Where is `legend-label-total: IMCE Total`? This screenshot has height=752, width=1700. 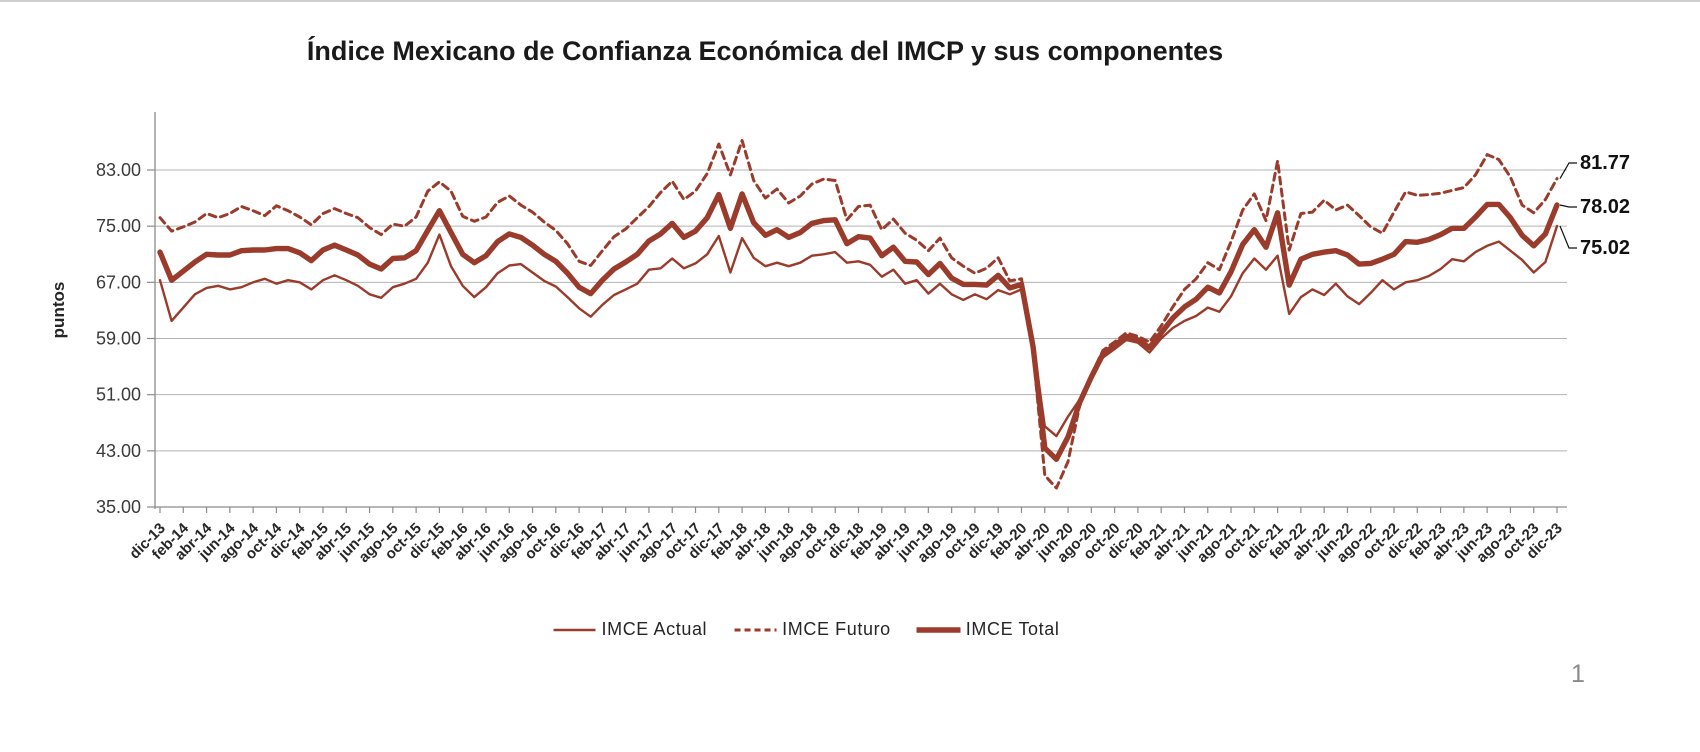 legend-label-total: IMCE Total is located at coordinates (1012, 629).